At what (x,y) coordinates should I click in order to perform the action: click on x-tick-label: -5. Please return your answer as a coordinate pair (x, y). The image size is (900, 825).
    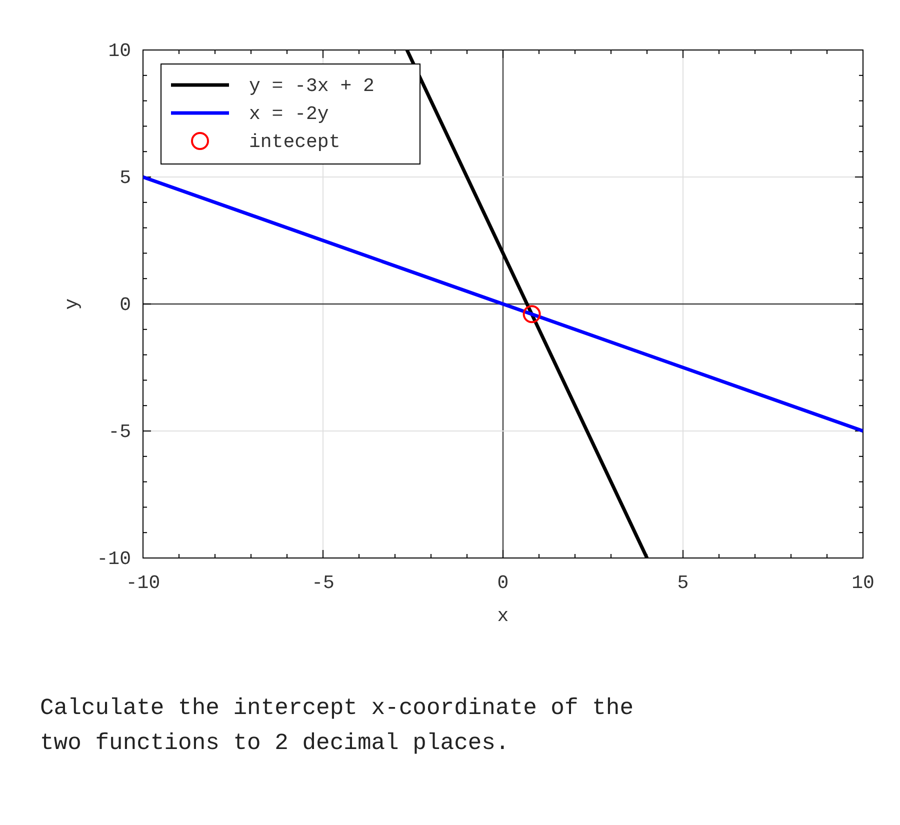
    Looking at the image, I should click on (323, 583).